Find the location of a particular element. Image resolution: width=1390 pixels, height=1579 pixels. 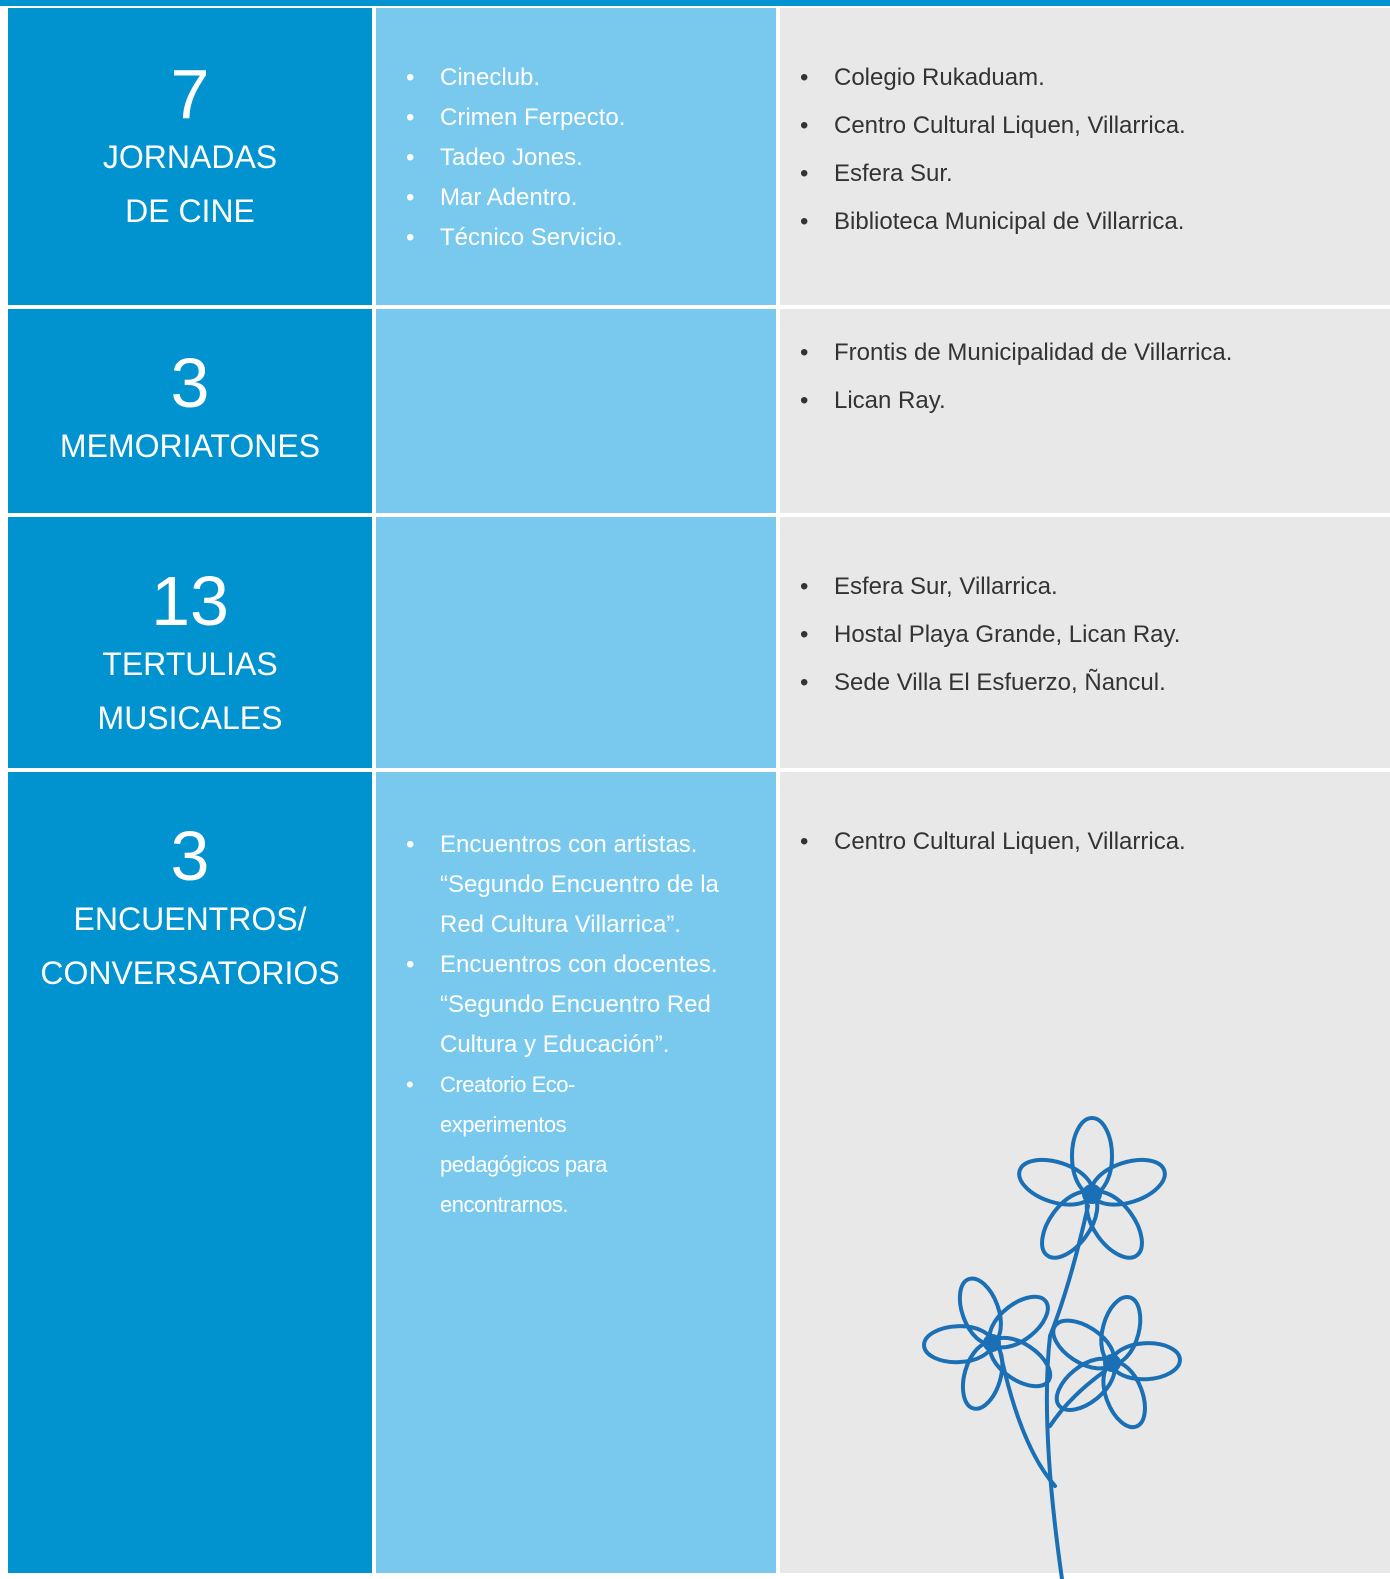

activity-count: 13 is located at coordinates (190, 601).